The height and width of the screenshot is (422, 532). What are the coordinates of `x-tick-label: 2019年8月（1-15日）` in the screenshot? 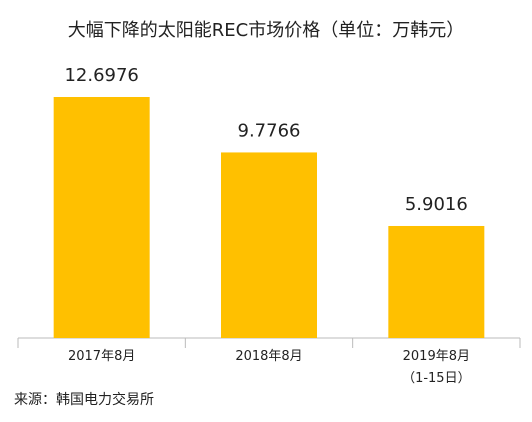 It's located at (436, 367).